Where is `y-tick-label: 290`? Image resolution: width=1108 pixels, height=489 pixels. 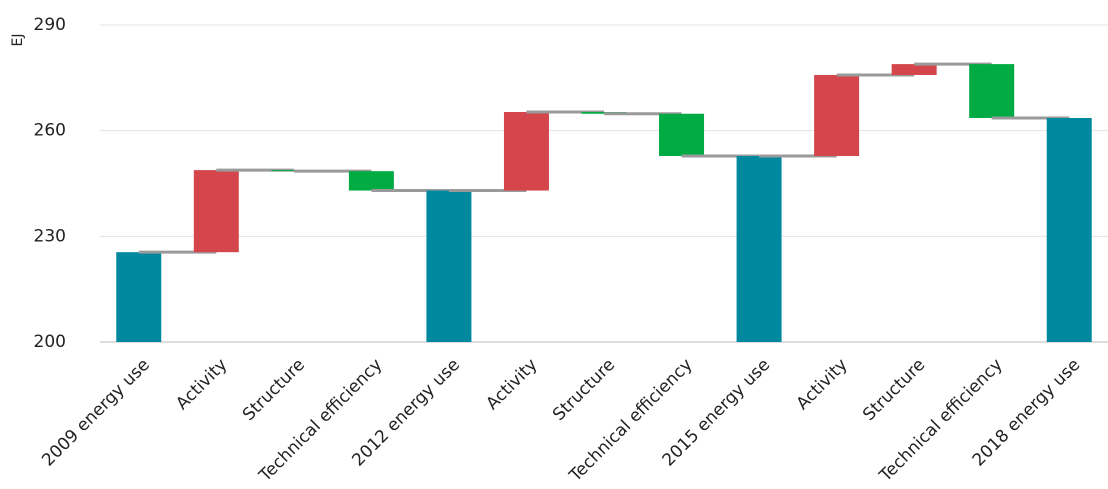
y-tick-label: 290 is located at coordinates (50, 25).